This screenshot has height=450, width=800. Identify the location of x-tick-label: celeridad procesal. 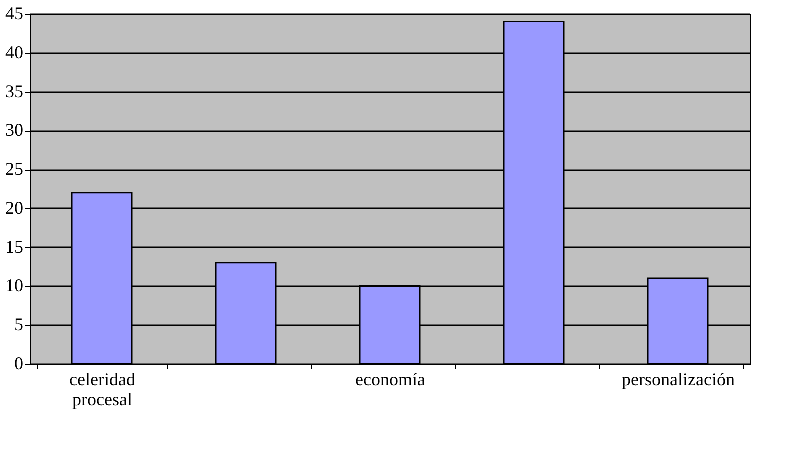
(103, 390).